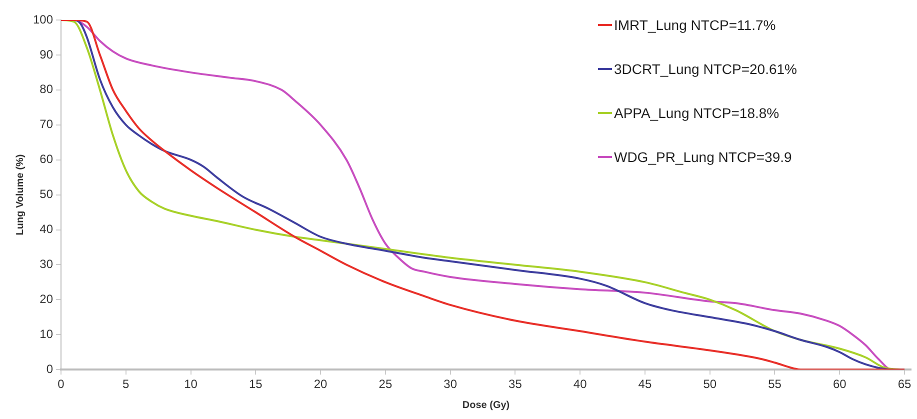  Describe the element at coordinates (710, 384) in the screenshot. I see `x-tick-label: 50` at that location.